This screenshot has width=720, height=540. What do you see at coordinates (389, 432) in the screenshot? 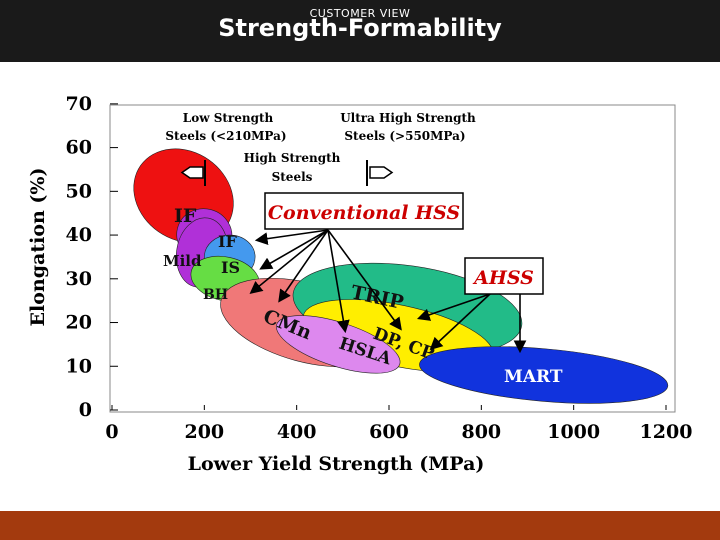
I see `x-tick-label: 600` at bounding box center [389, 432].